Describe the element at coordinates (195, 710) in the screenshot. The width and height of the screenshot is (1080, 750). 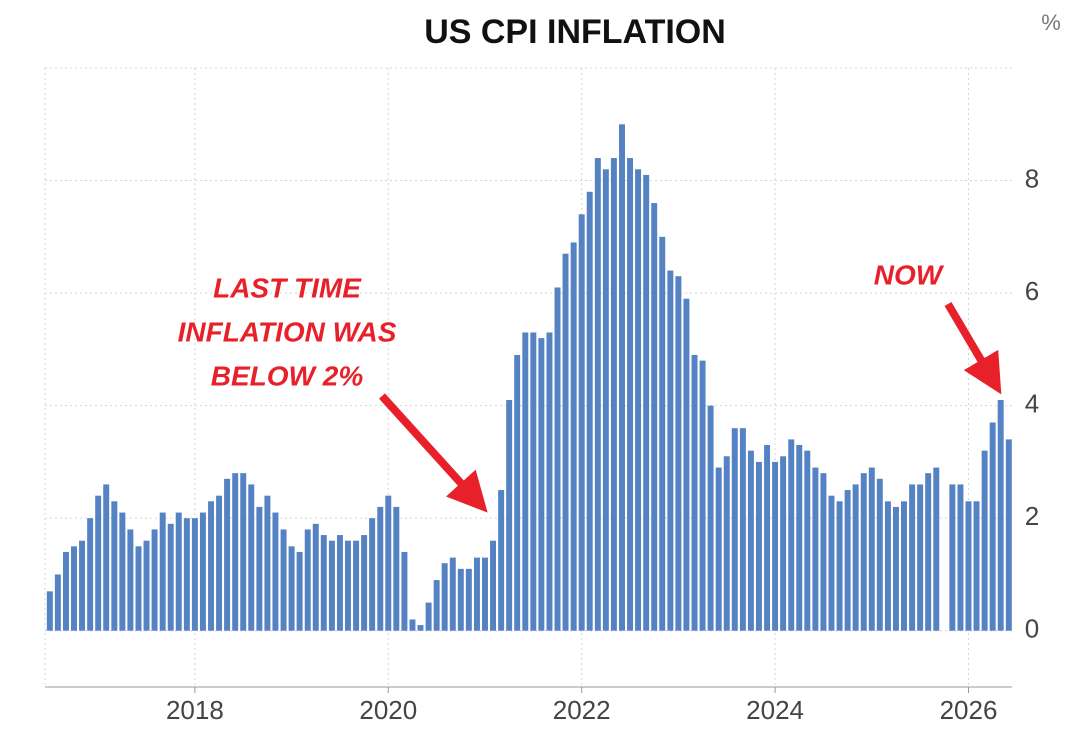
I see `x-tick-label: 2018` at that location.